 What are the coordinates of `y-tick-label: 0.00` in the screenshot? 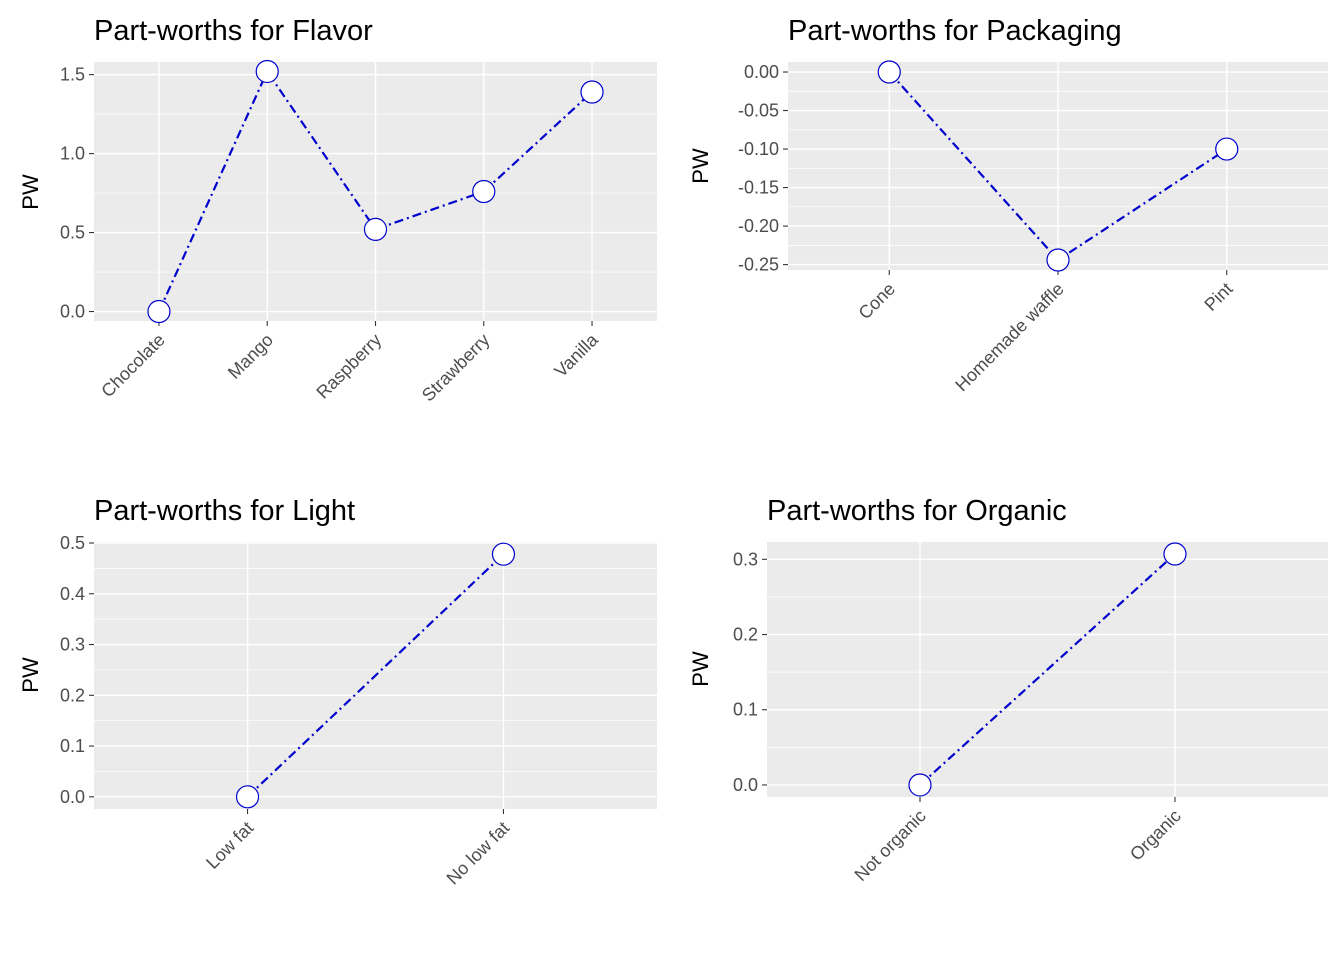 It's located at (761, 72).